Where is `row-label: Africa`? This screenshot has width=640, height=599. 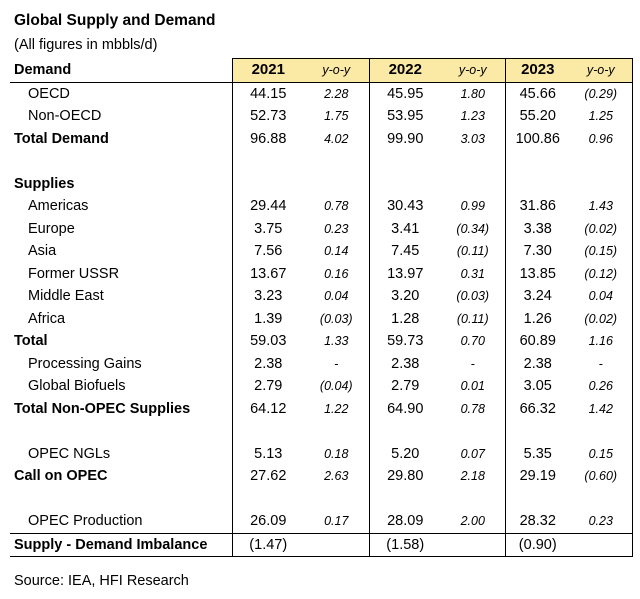
row-label: Africa is located at coordinates (47, 318).